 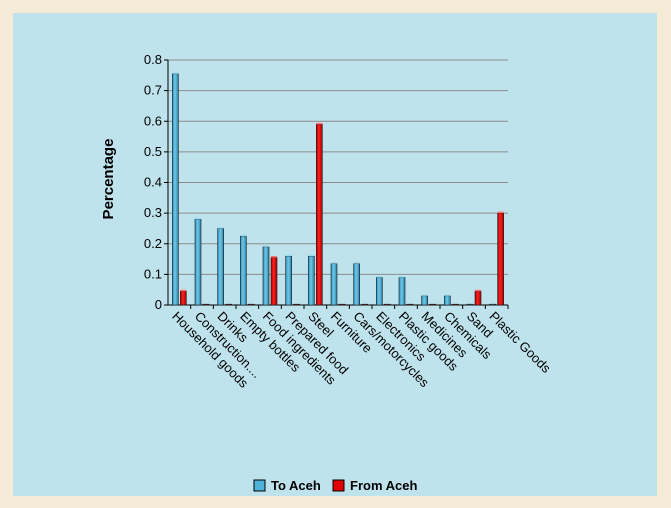 I want to click on category-label: Plastic Goods, so click(x=521, y=343).